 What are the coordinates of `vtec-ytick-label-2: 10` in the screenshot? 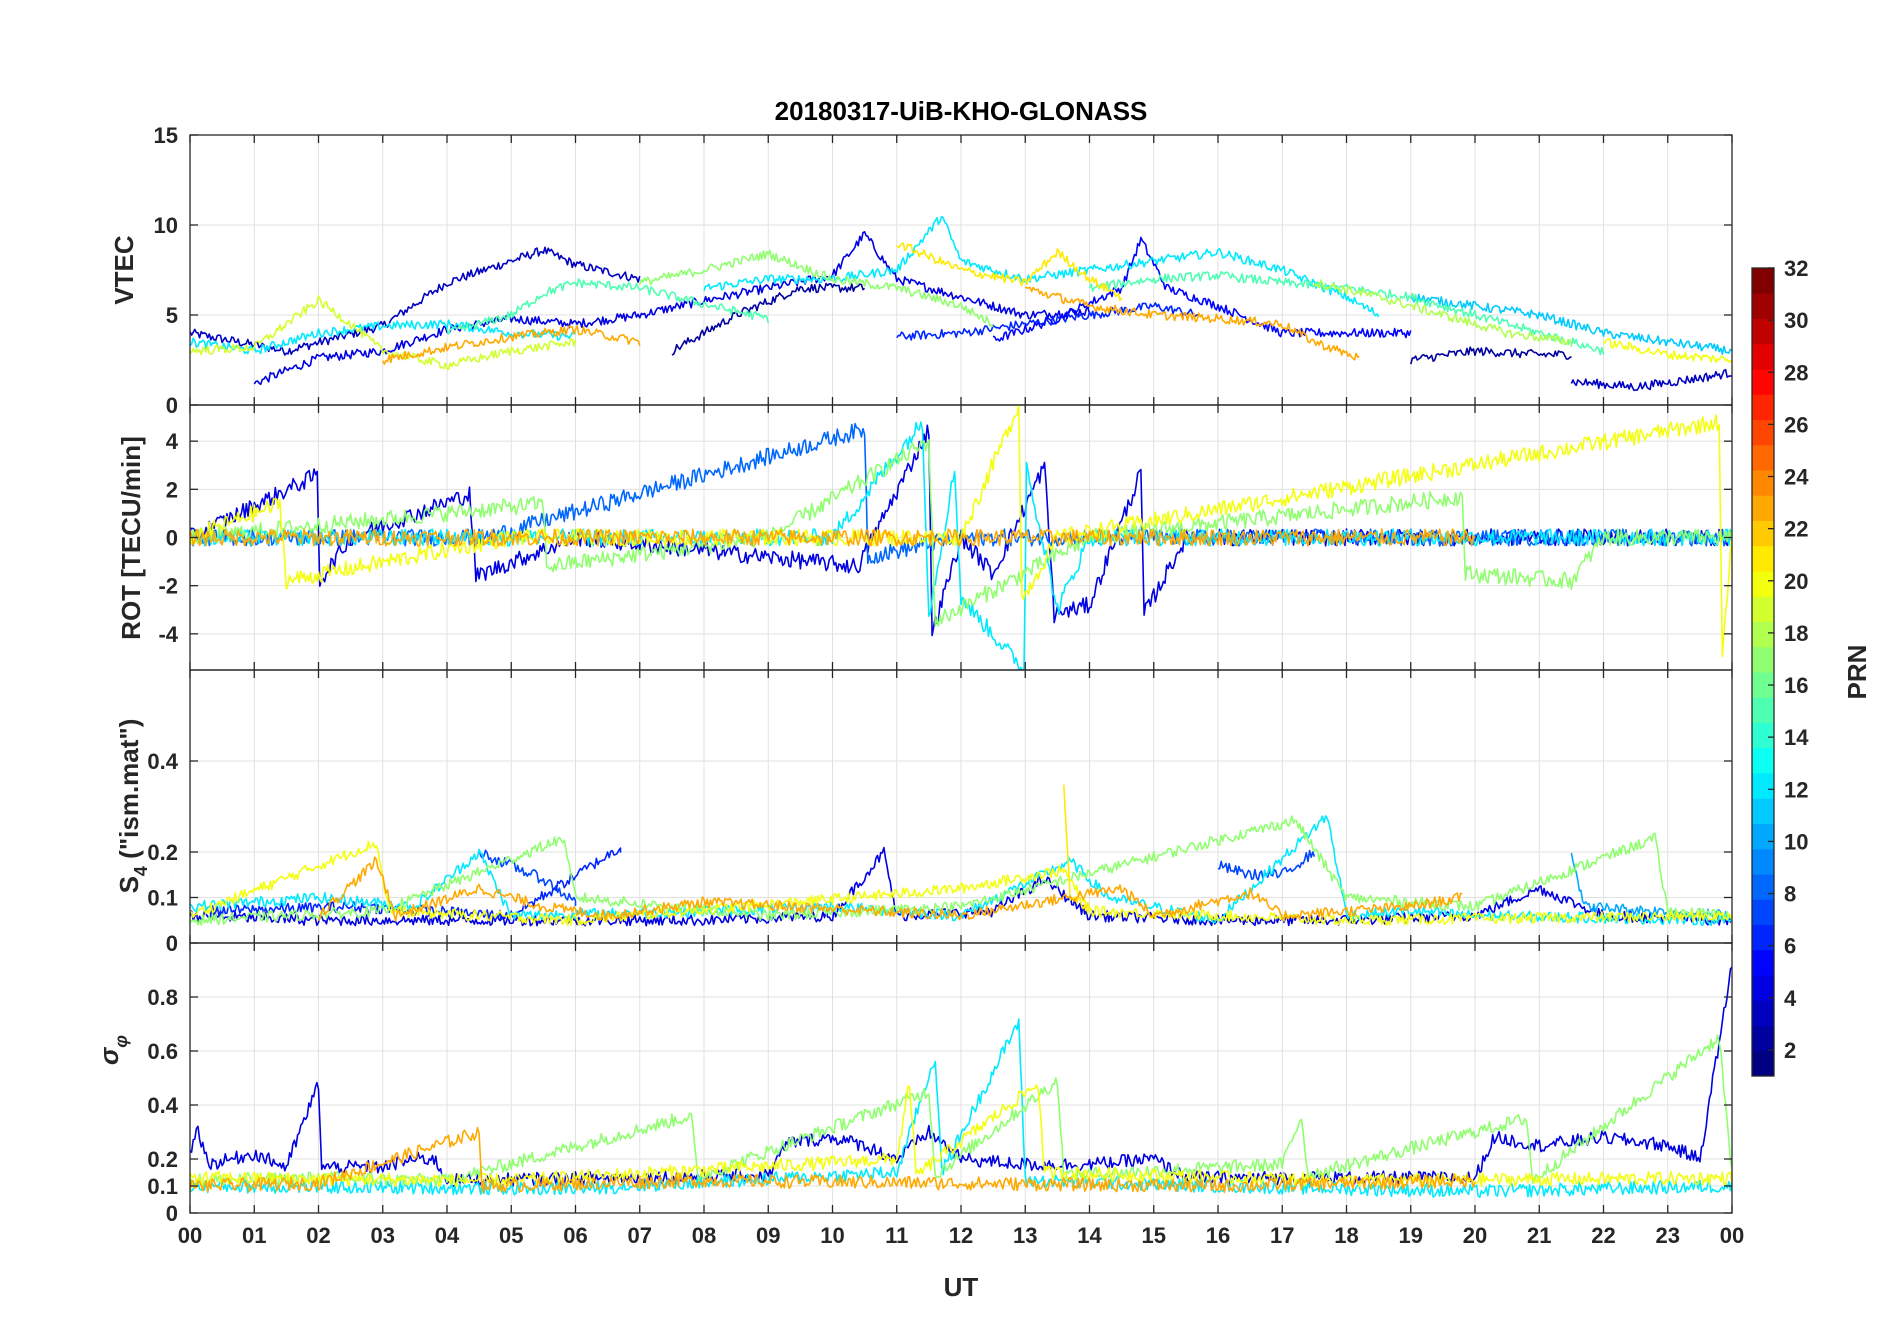 It's located at (166, 225).